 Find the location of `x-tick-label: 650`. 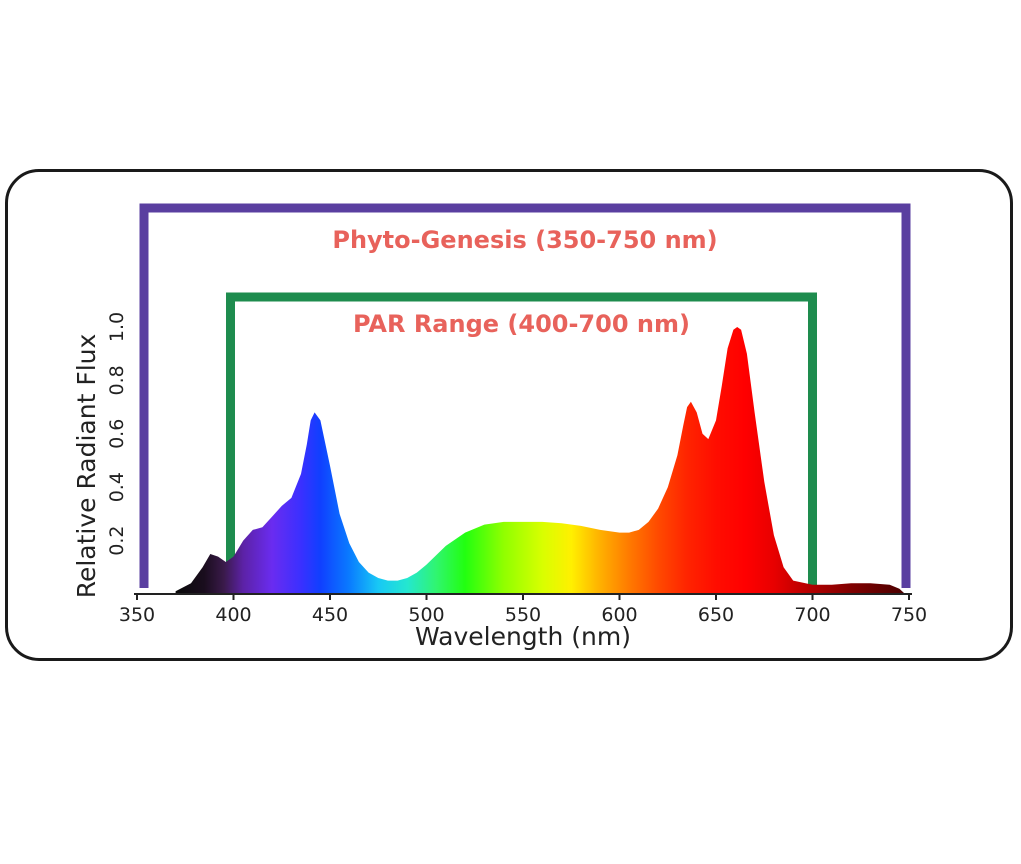

x-tick-label: 650 is located at coordinates (716, 615).